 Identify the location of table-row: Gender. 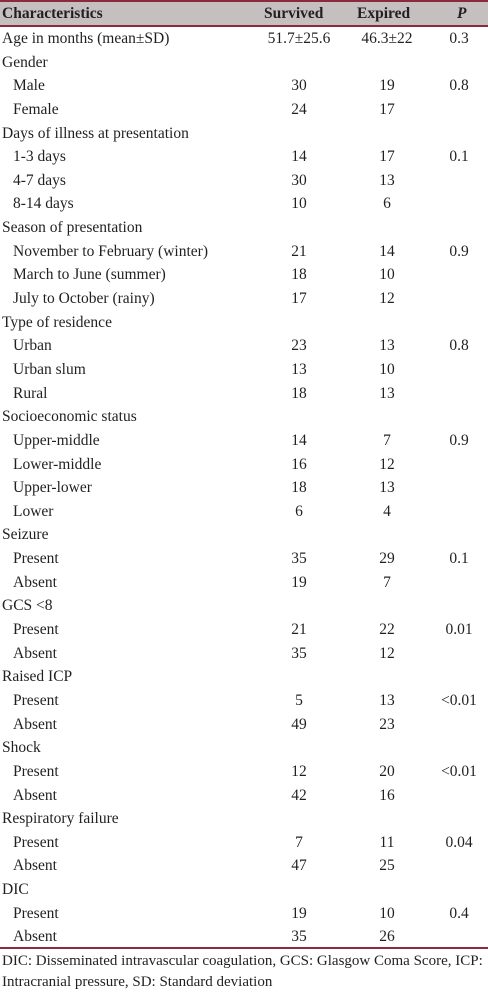
(244, 63).